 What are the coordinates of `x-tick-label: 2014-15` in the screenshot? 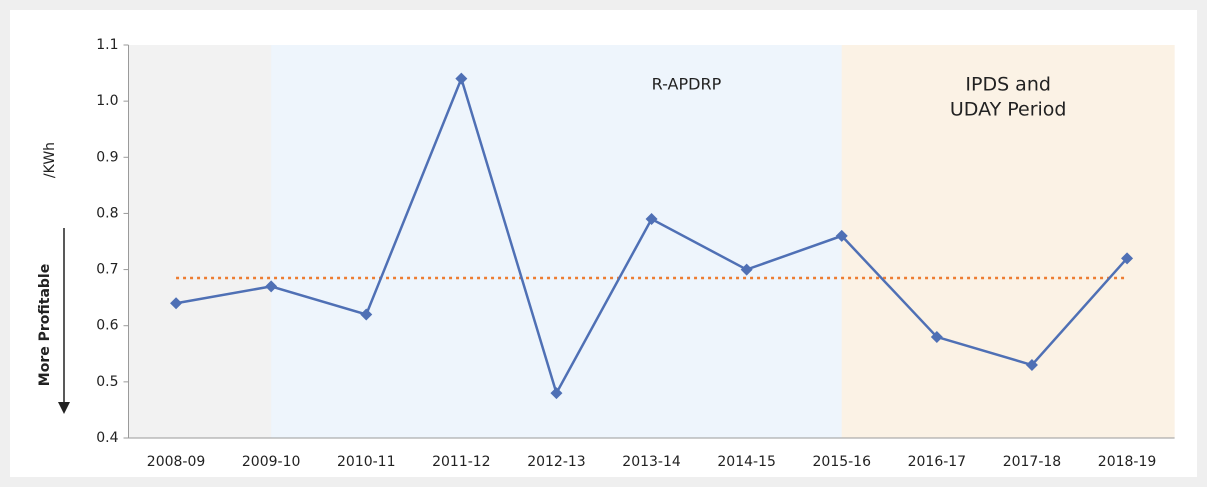 It's located at (746, 462).